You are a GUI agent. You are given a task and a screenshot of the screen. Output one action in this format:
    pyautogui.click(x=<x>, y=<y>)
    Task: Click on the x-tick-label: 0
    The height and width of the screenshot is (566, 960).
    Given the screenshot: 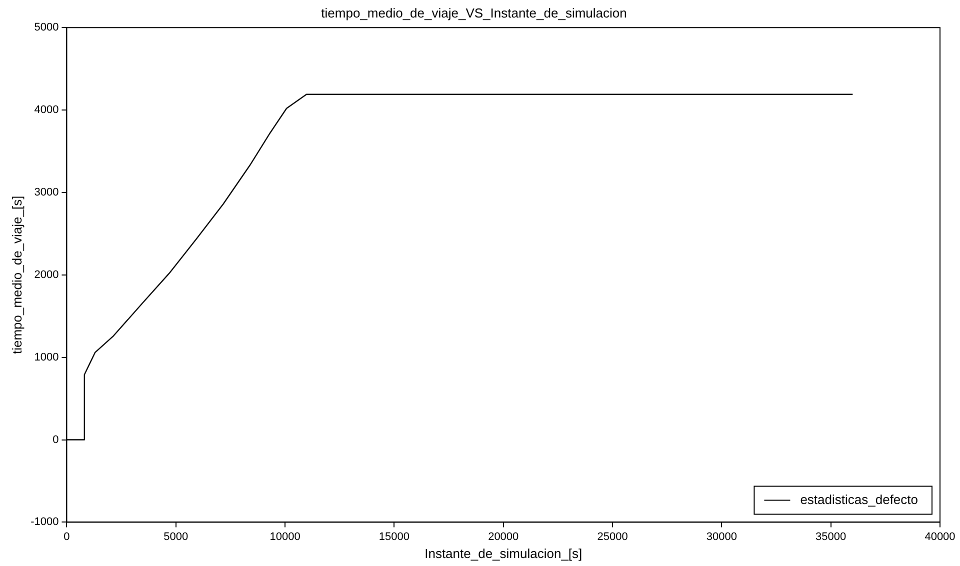 What is the action you would take?
    pyautogui.click(x=67, y=536)
    